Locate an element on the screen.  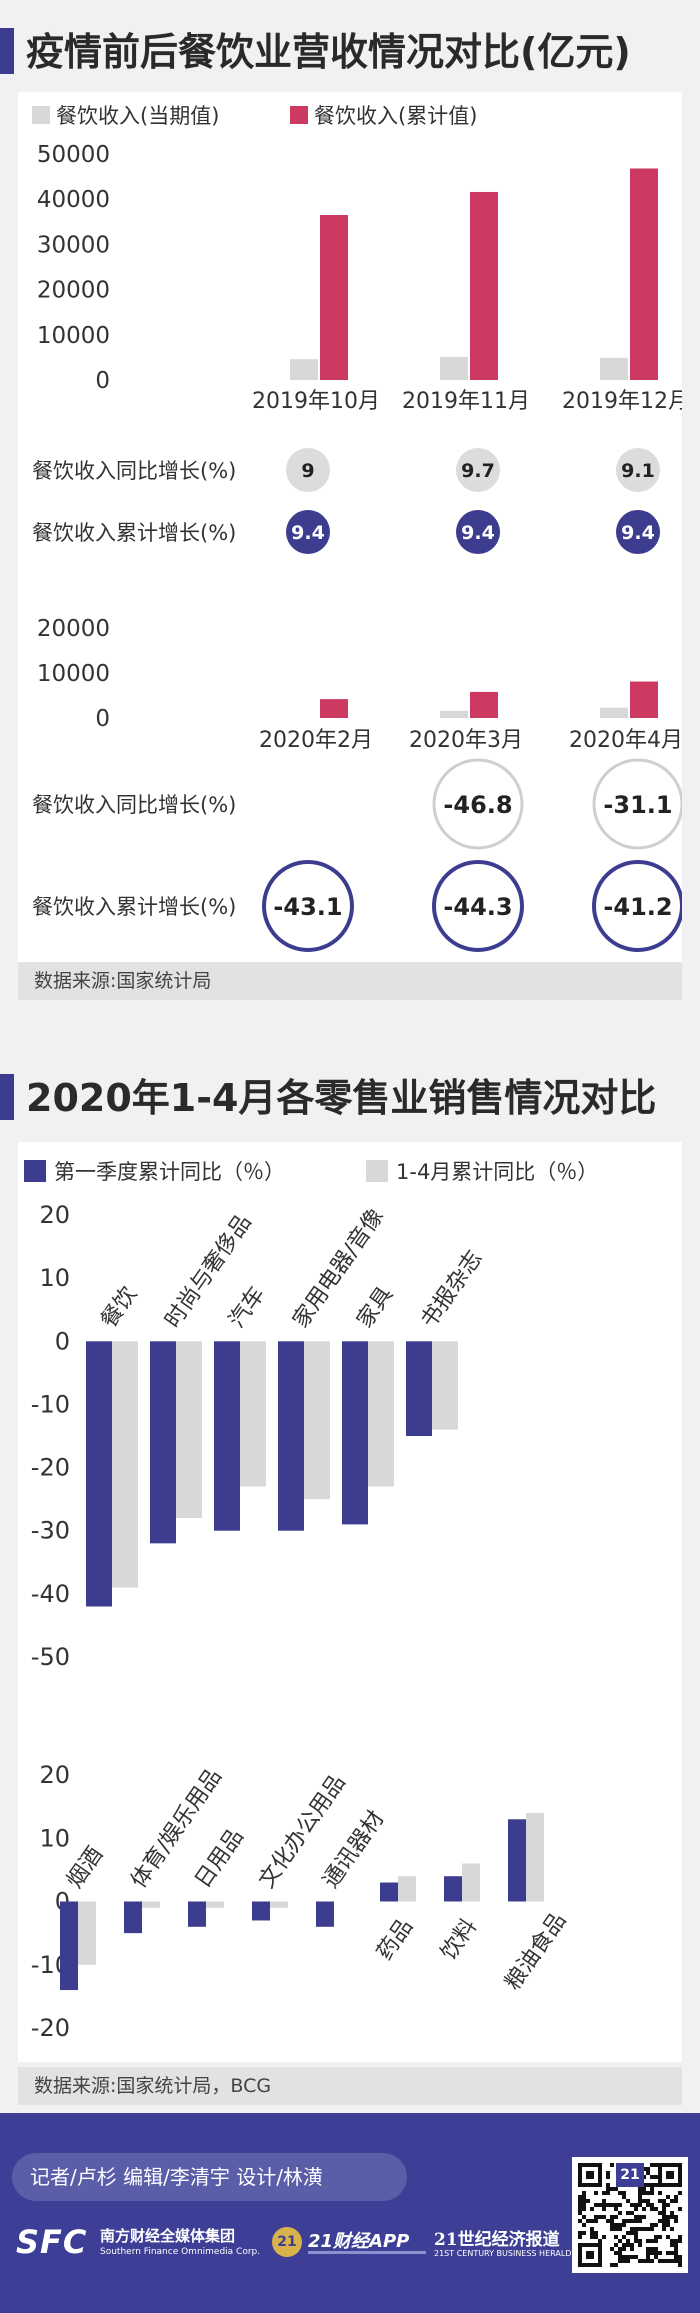
chart1a-yoy-bubble is located at coordinates (638, 470).